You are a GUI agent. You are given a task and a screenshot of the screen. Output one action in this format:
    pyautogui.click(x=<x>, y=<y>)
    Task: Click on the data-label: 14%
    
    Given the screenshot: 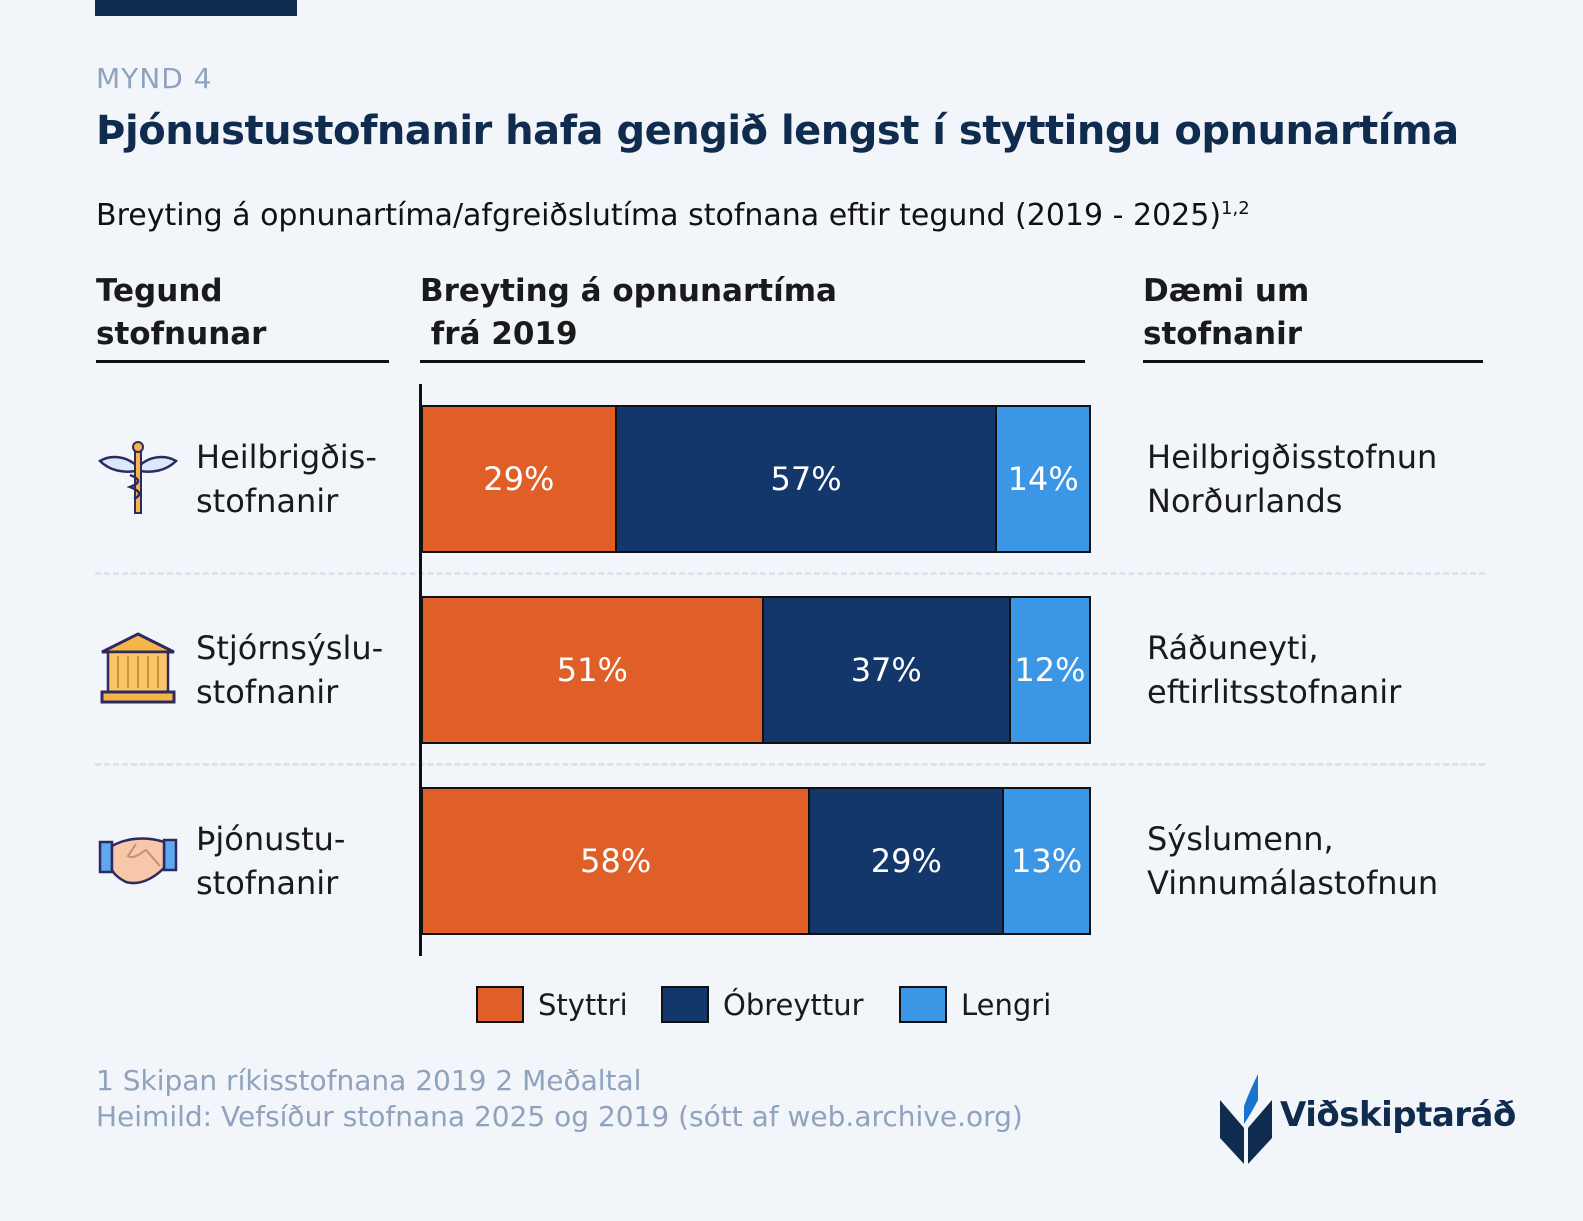 What is the action you would take?
    pyautogui.click(x=1043, y=479)
    